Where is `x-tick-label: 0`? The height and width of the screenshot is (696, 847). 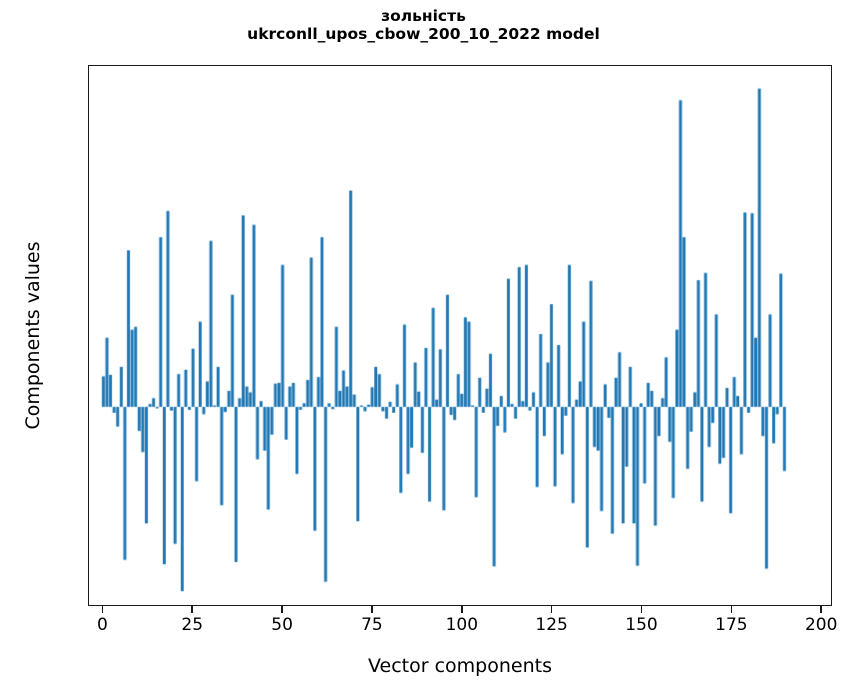
x-tick-label: 0 is located at coordinates (102, 625).